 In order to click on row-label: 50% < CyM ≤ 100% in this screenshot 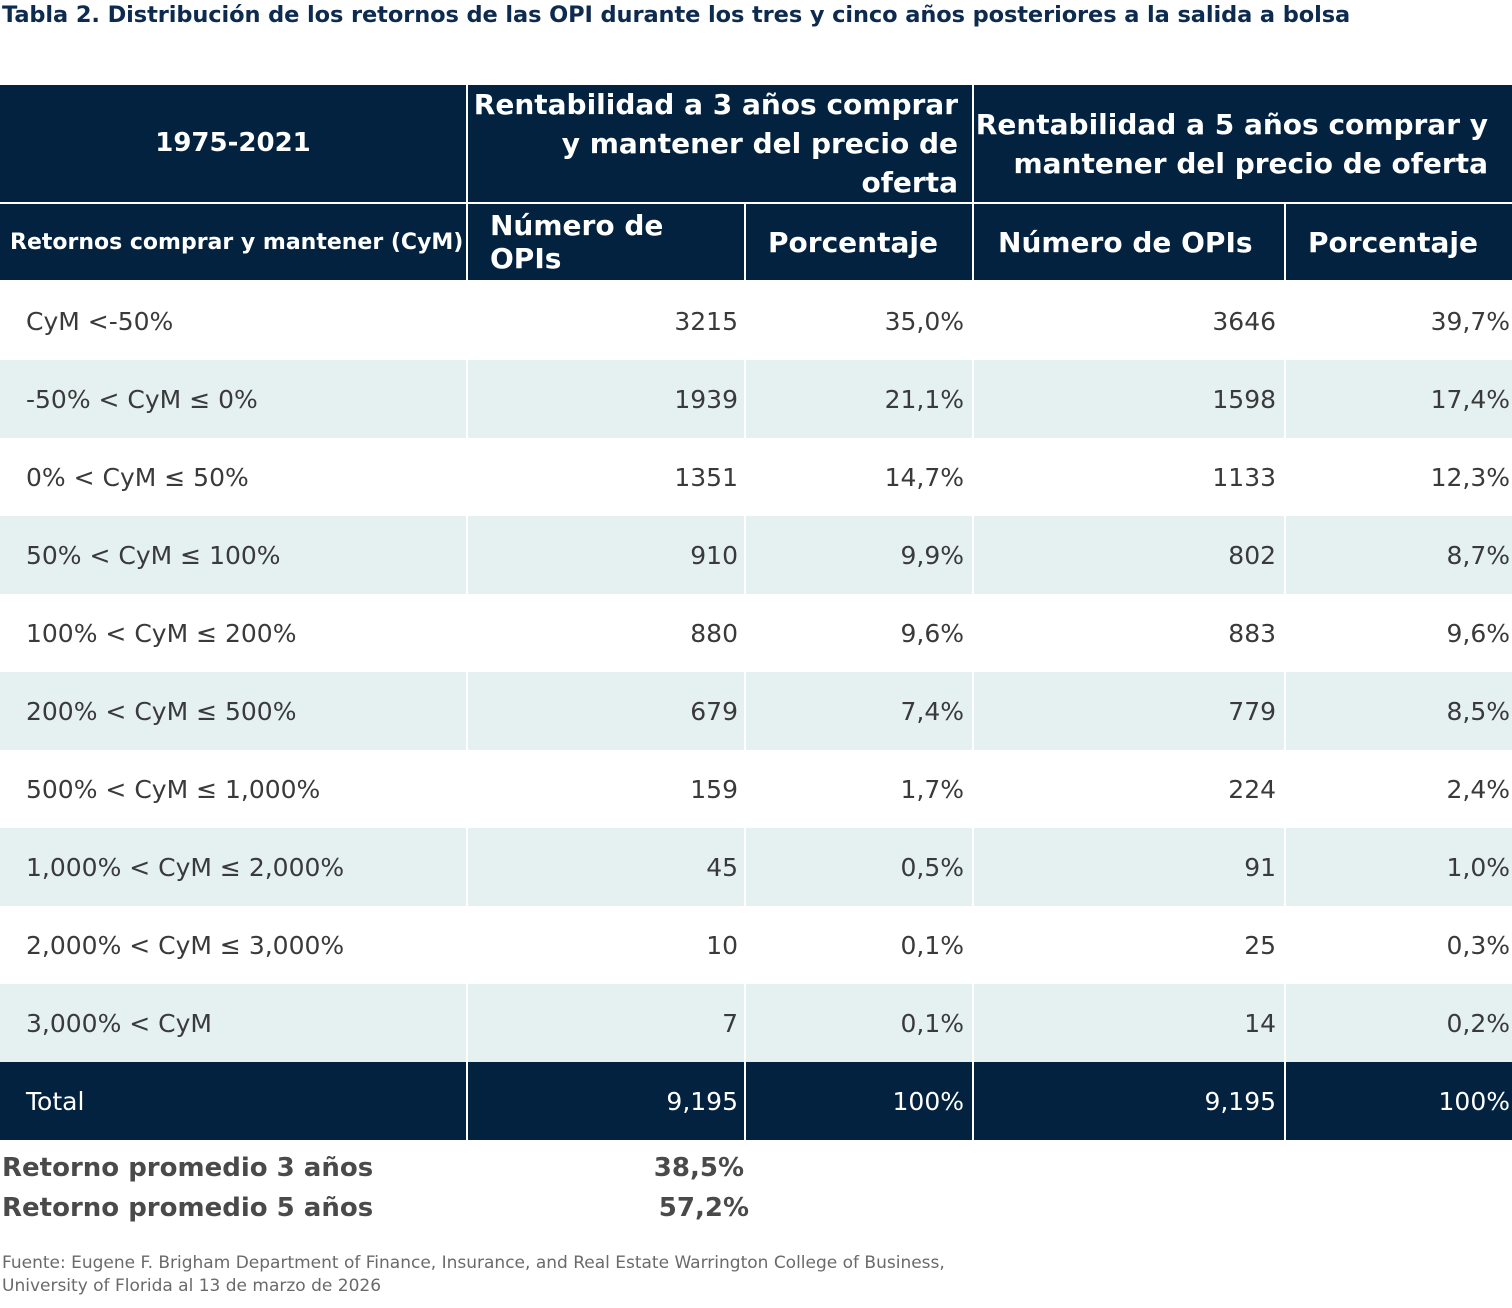, I will do `click(234, 555)`.